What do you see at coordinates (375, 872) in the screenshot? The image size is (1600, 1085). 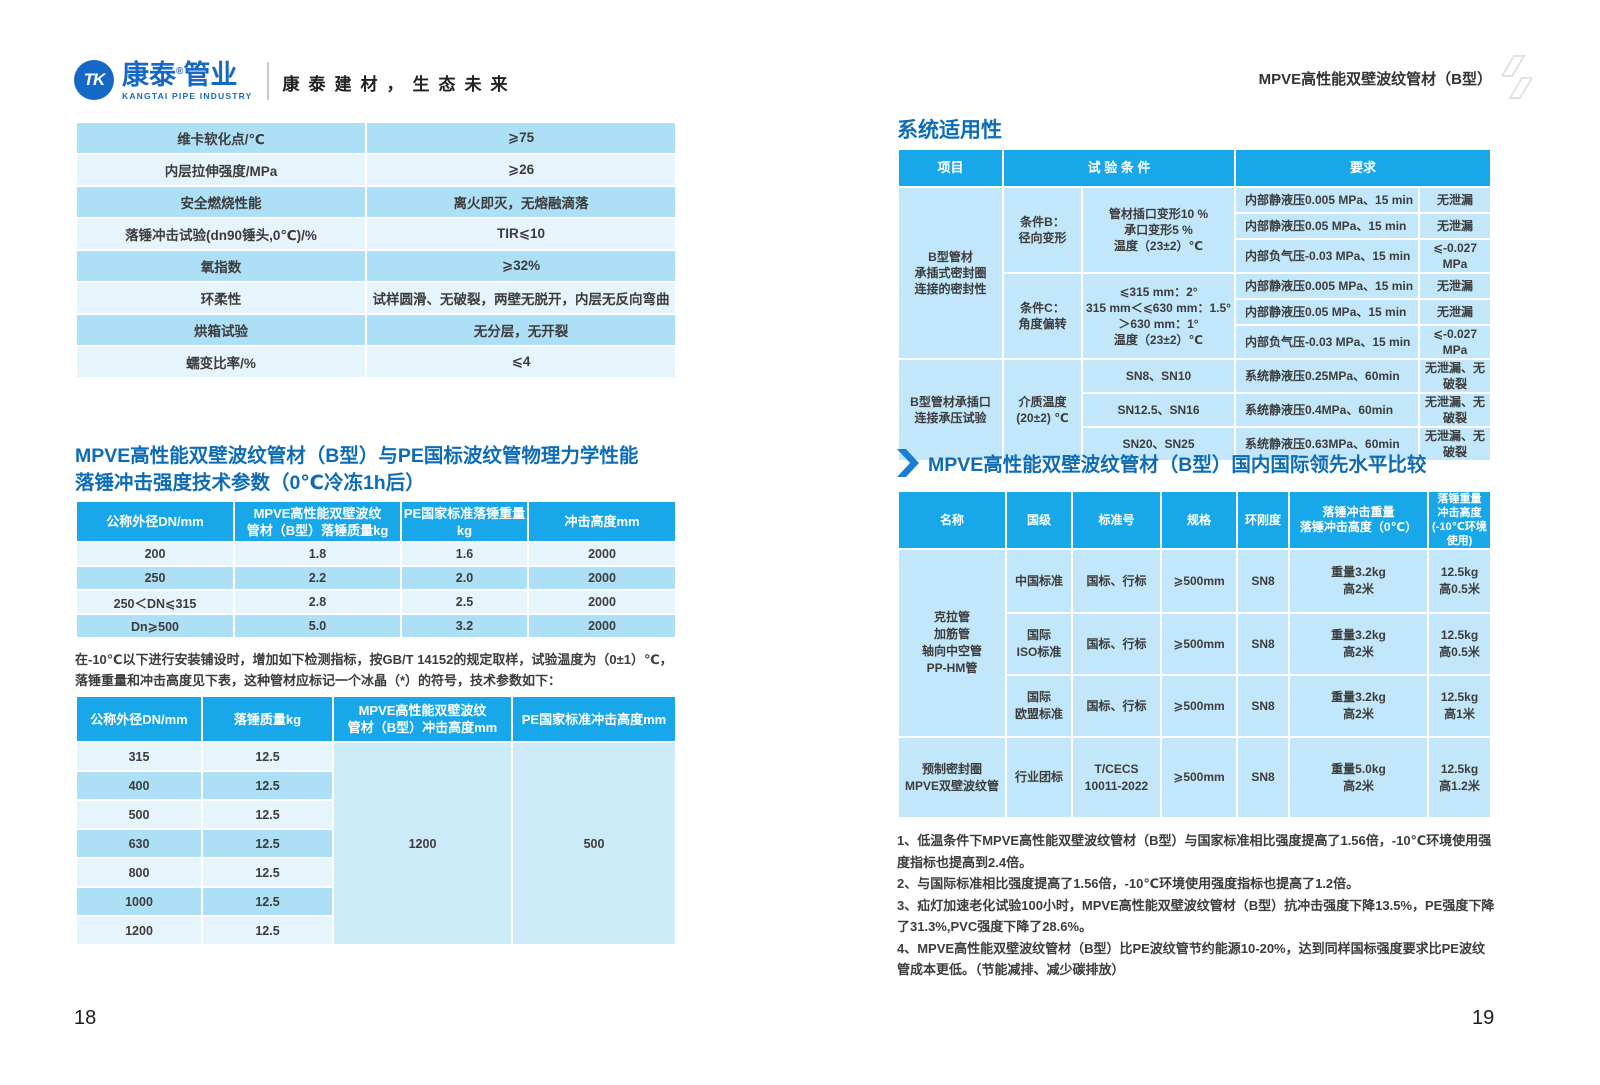 I see `table-row: 800 12.5` at bounding box center [375, 872].